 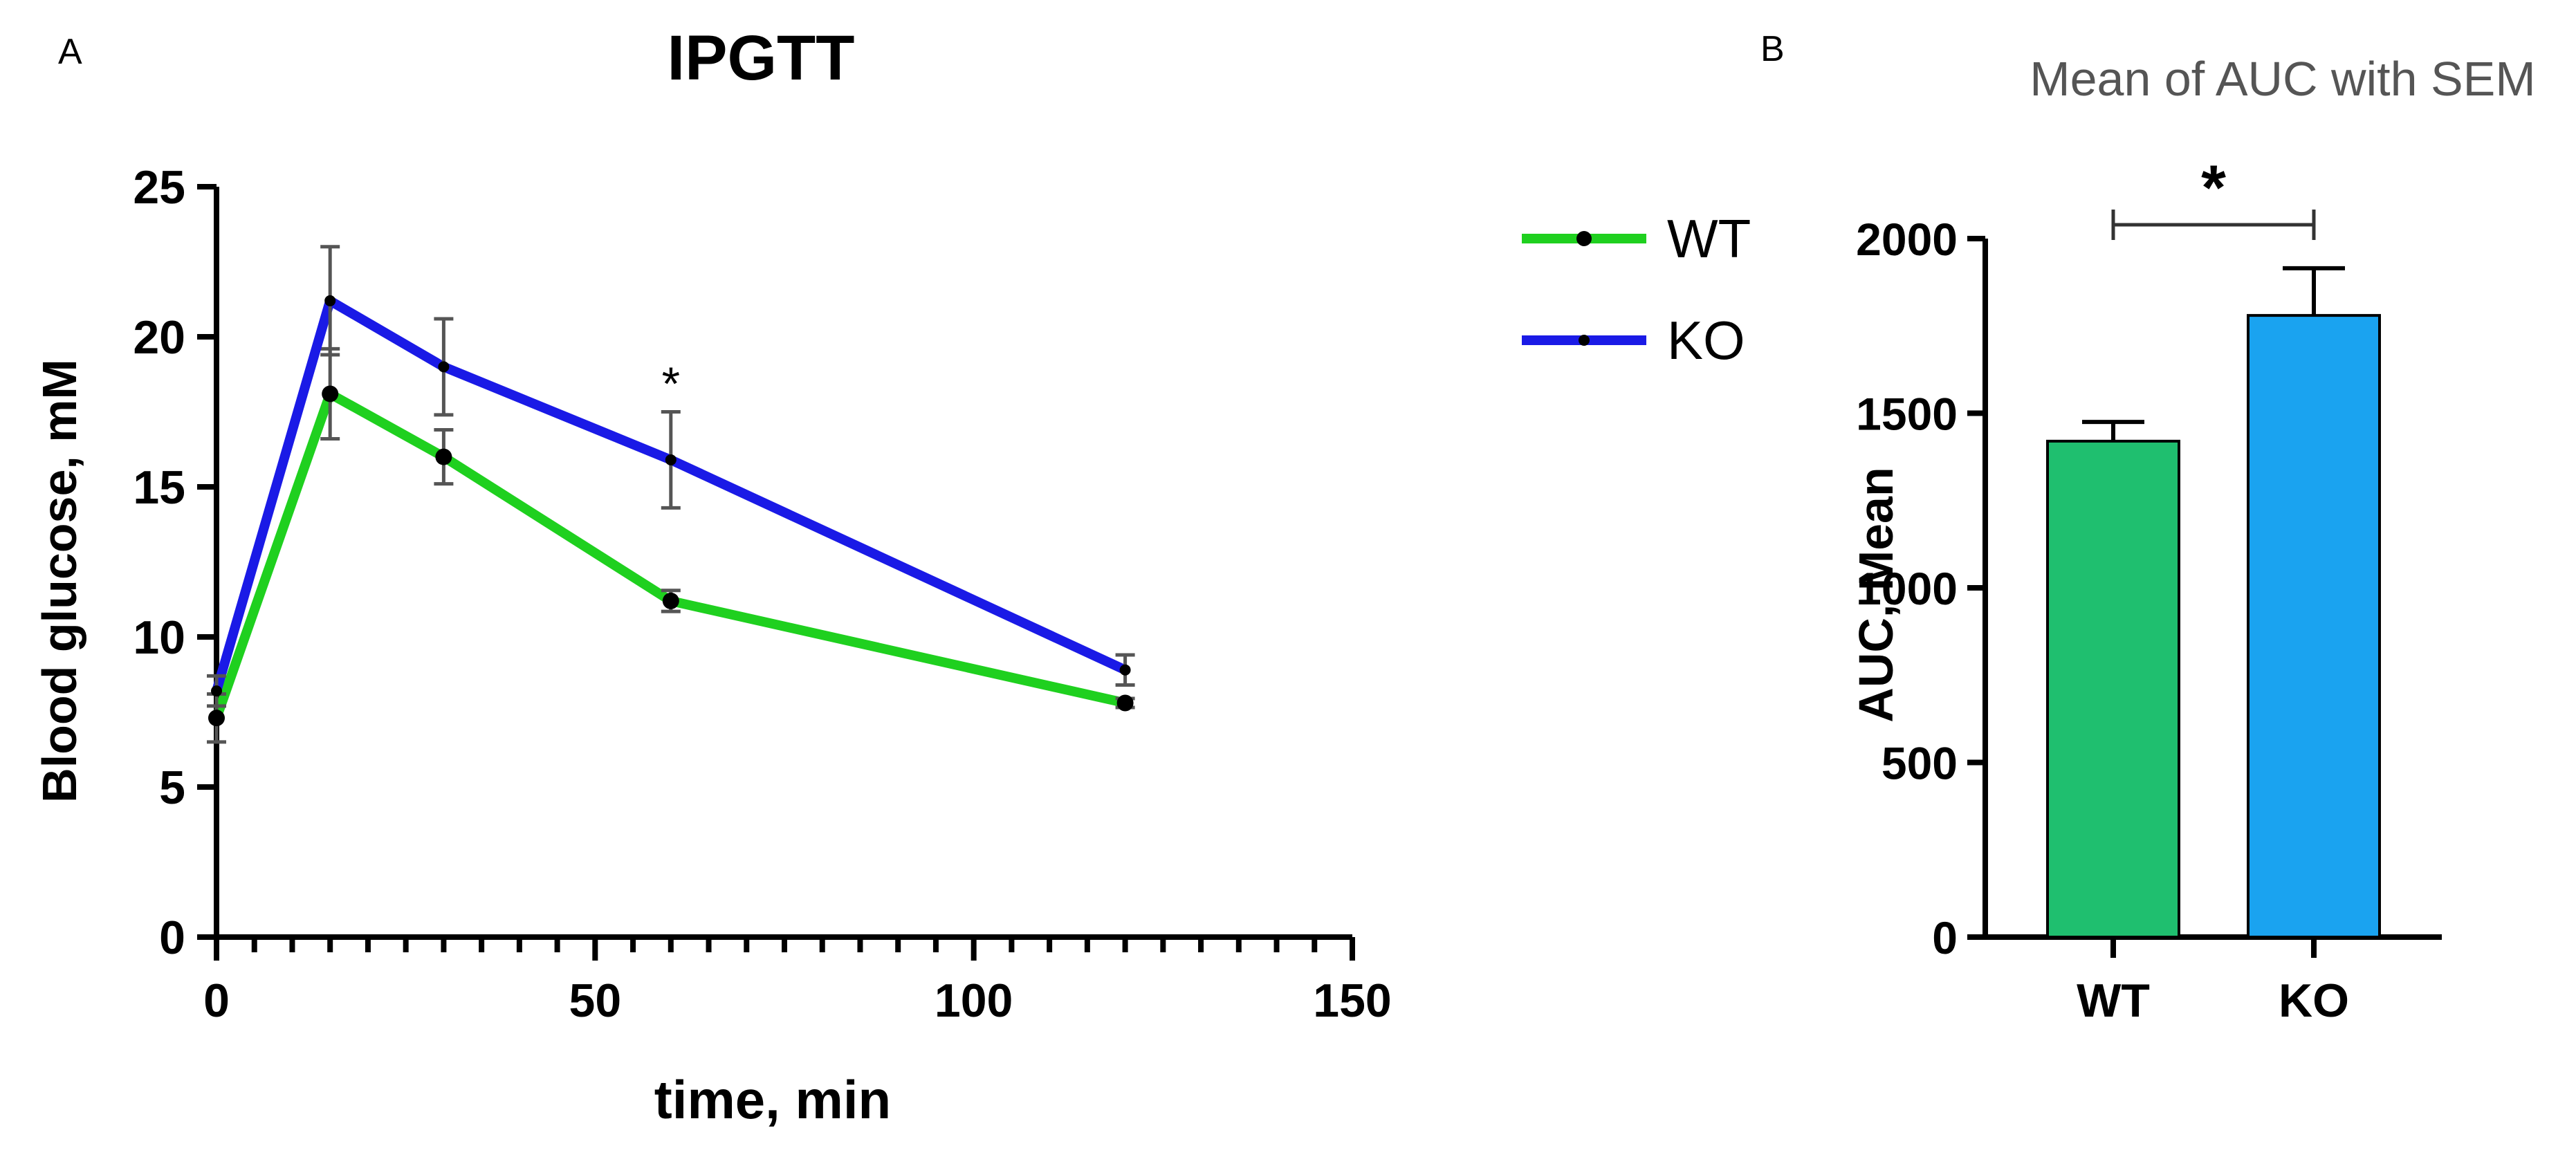 I want to click on chart-b-ylabel: AUC, Mean, so click(x=1876, y=594).